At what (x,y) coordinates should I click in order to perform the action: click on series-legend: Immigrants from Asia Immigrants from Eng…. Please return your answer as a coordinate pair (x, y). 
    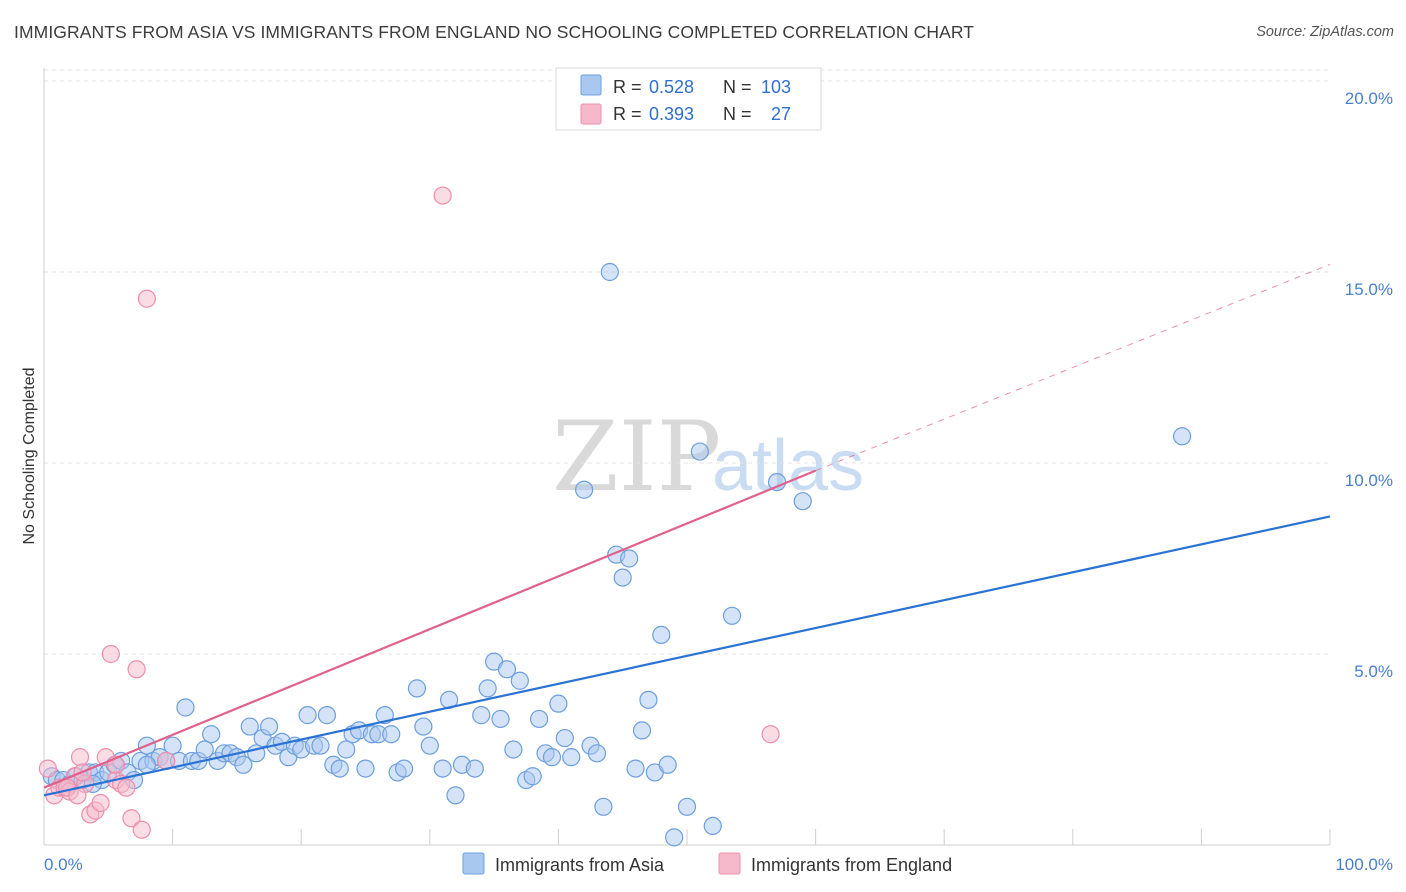
    Looking at the image, I should click on (707, 863).